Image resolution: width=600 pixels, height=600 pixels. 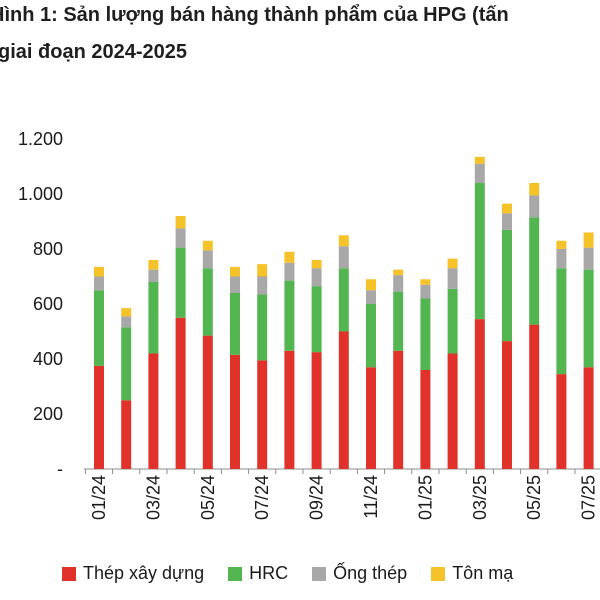 I want to click on x-tick-label: 07/24, so click(x=262, y=497).